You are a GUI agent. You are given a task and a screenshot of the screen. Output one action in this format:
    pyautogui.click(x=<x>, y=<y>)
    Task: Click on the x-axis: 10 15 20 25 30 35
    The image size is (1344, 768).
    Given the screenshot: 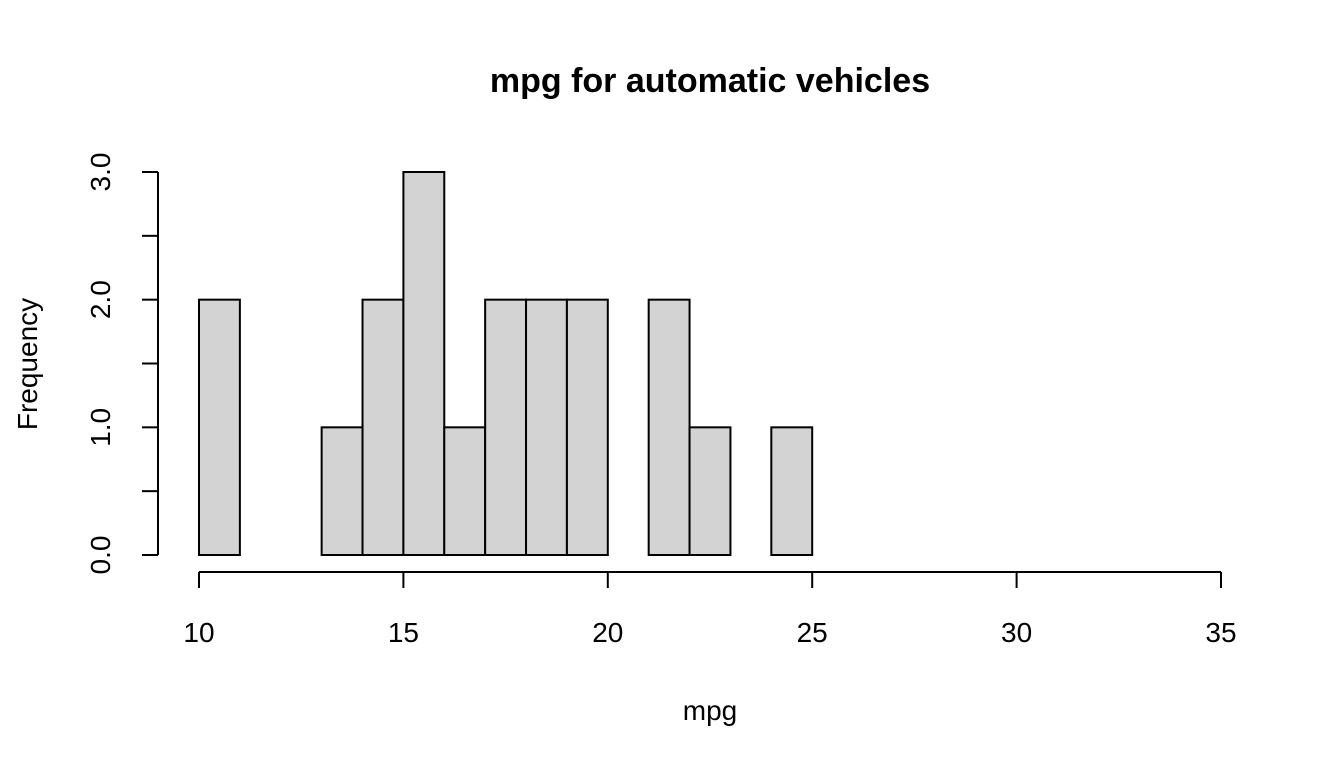 What is the action you would take?
    pyautogui.click(x=710, y=609)
    